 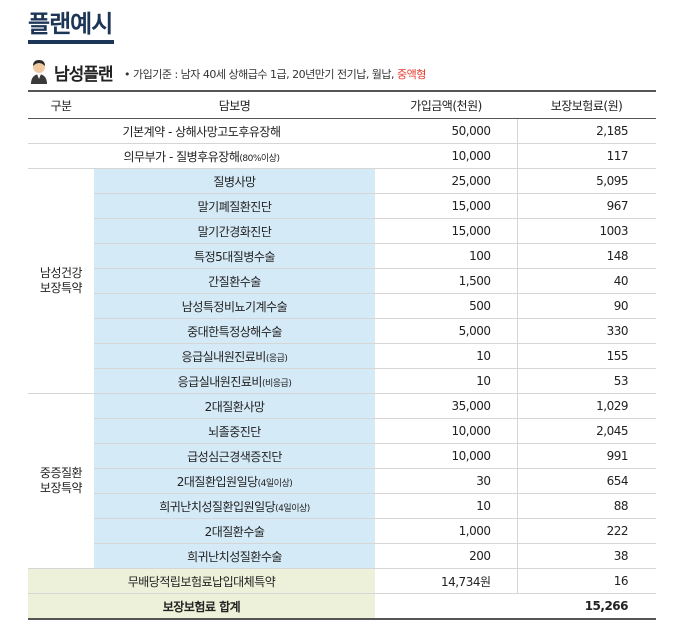 I want to click on table-row: 무배당적립보험료납입대체특약 14,734원 16, so click(x=342, y=581).